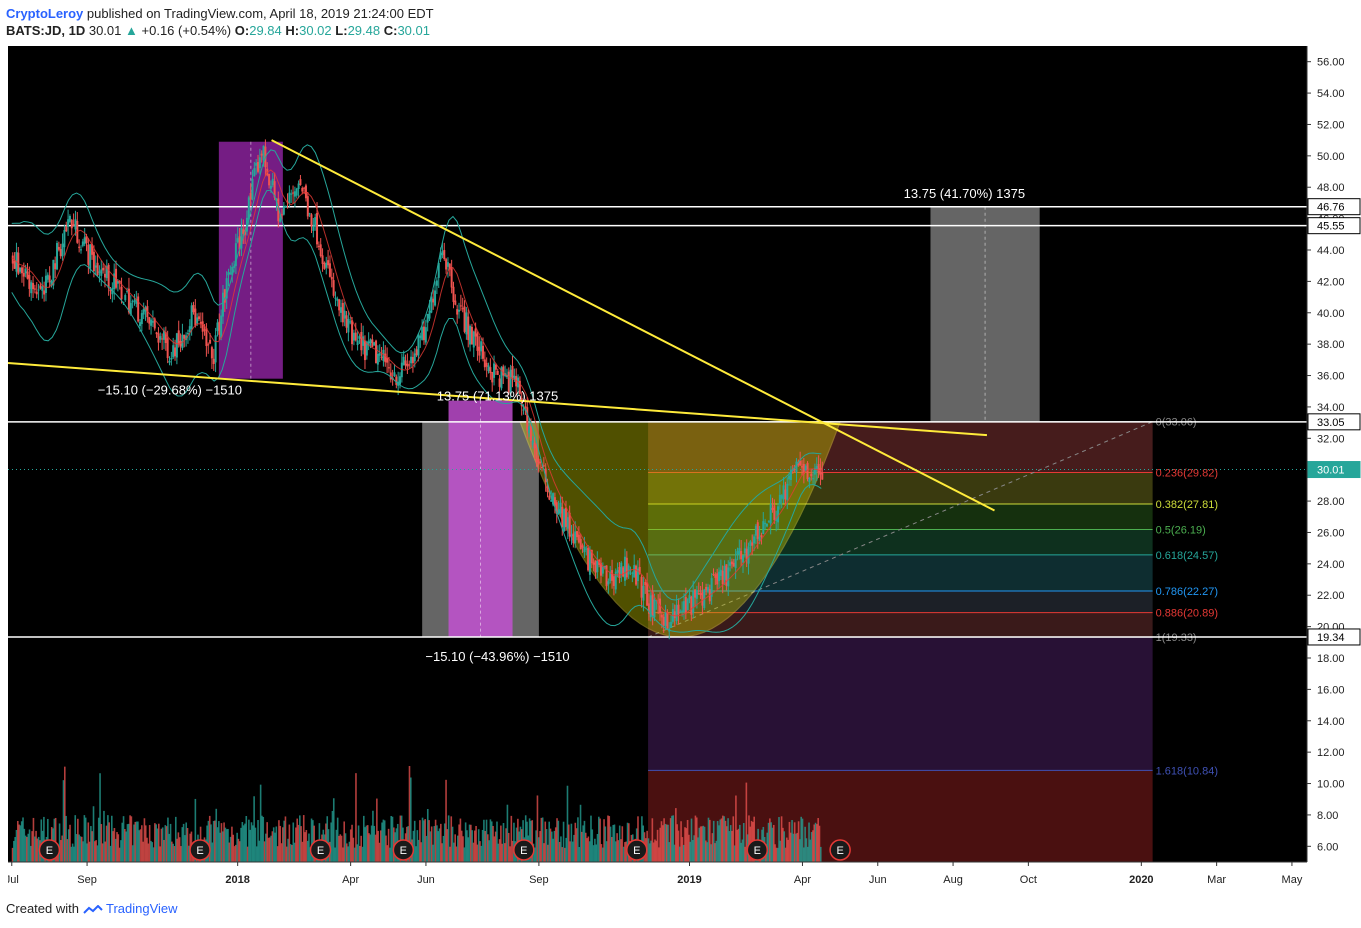 The image size is (1361, 928). I want to click on price-tick-label: 40.00, so click(1331, 314).